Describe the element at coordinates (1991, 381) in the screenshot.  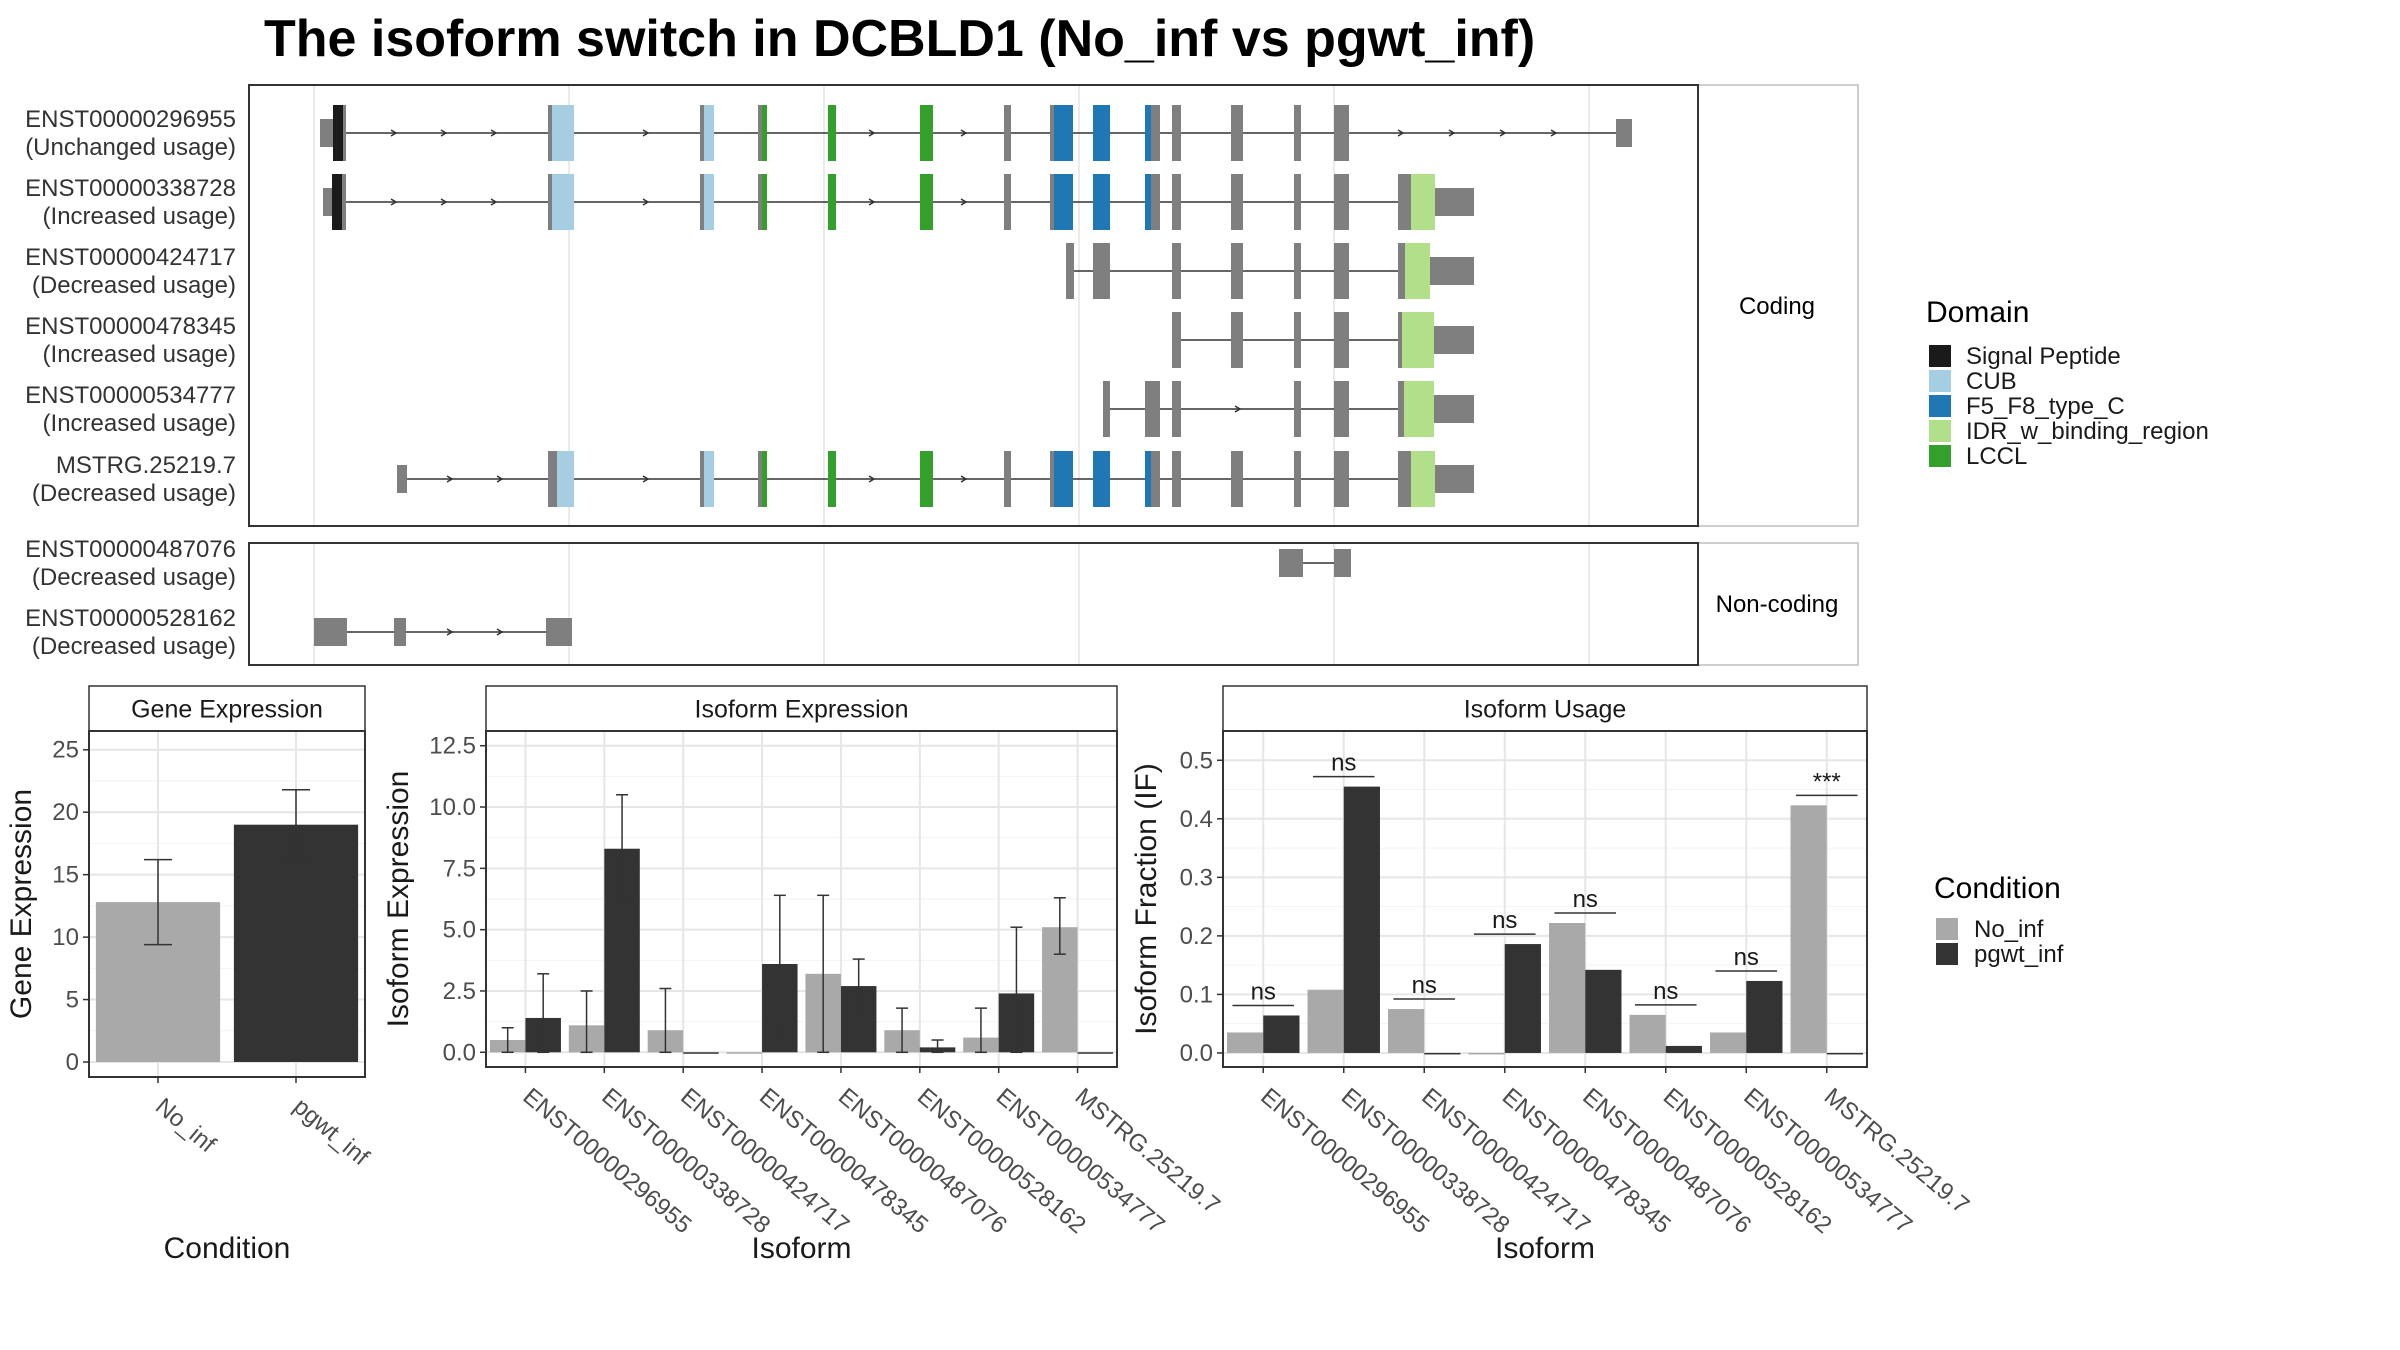
I see `domain-legend-label: CUB` at that location.